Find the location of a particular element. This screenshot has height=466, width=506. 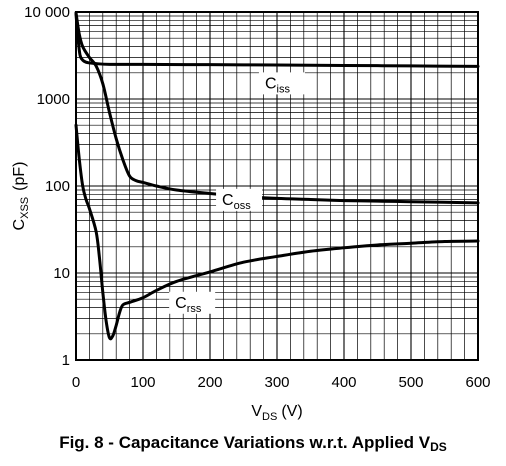

series-label-subscript: oss is located at coordinates (243, 206).